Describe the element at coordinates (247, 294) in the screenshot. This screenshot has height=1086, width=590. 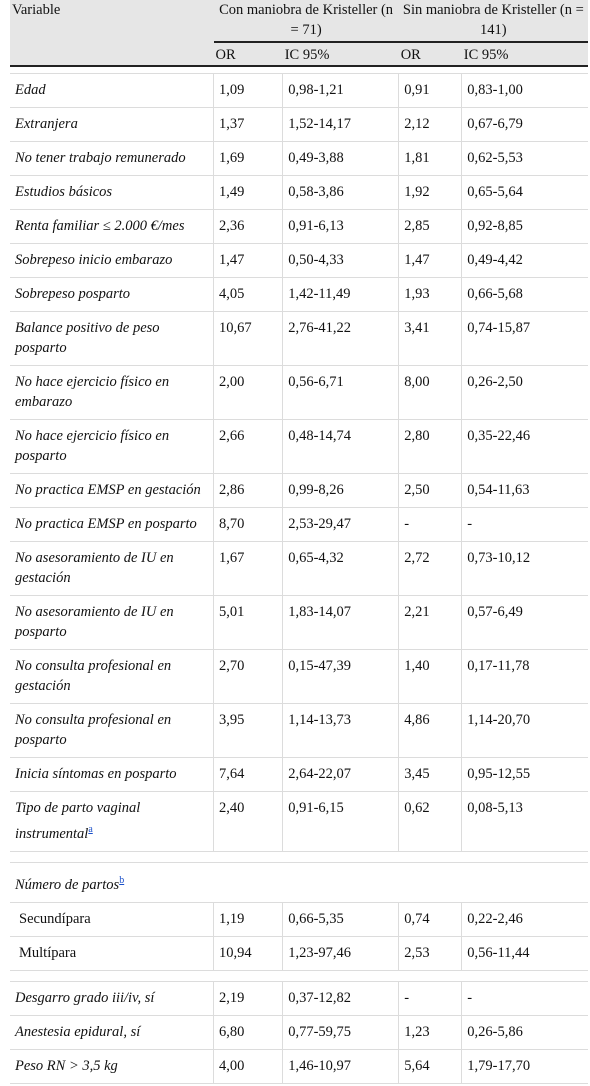
I see `or-con-kristeller: 4,05` at that location.